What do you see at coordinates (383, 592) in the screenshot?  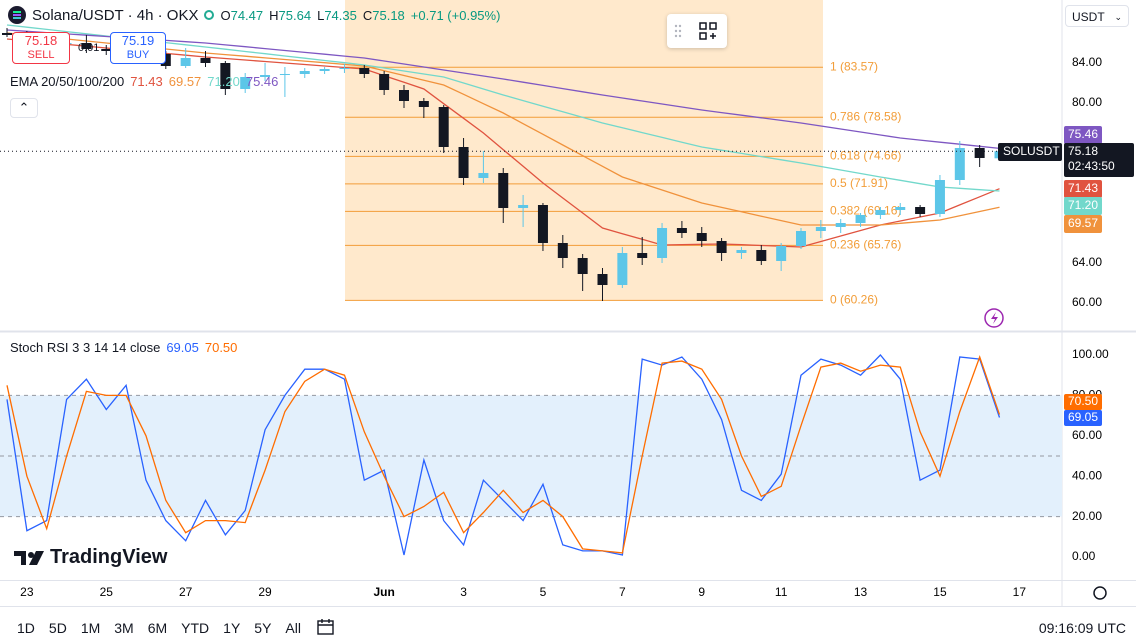 I see `x-tick-label: Jun` at bounding box center [383, 592].